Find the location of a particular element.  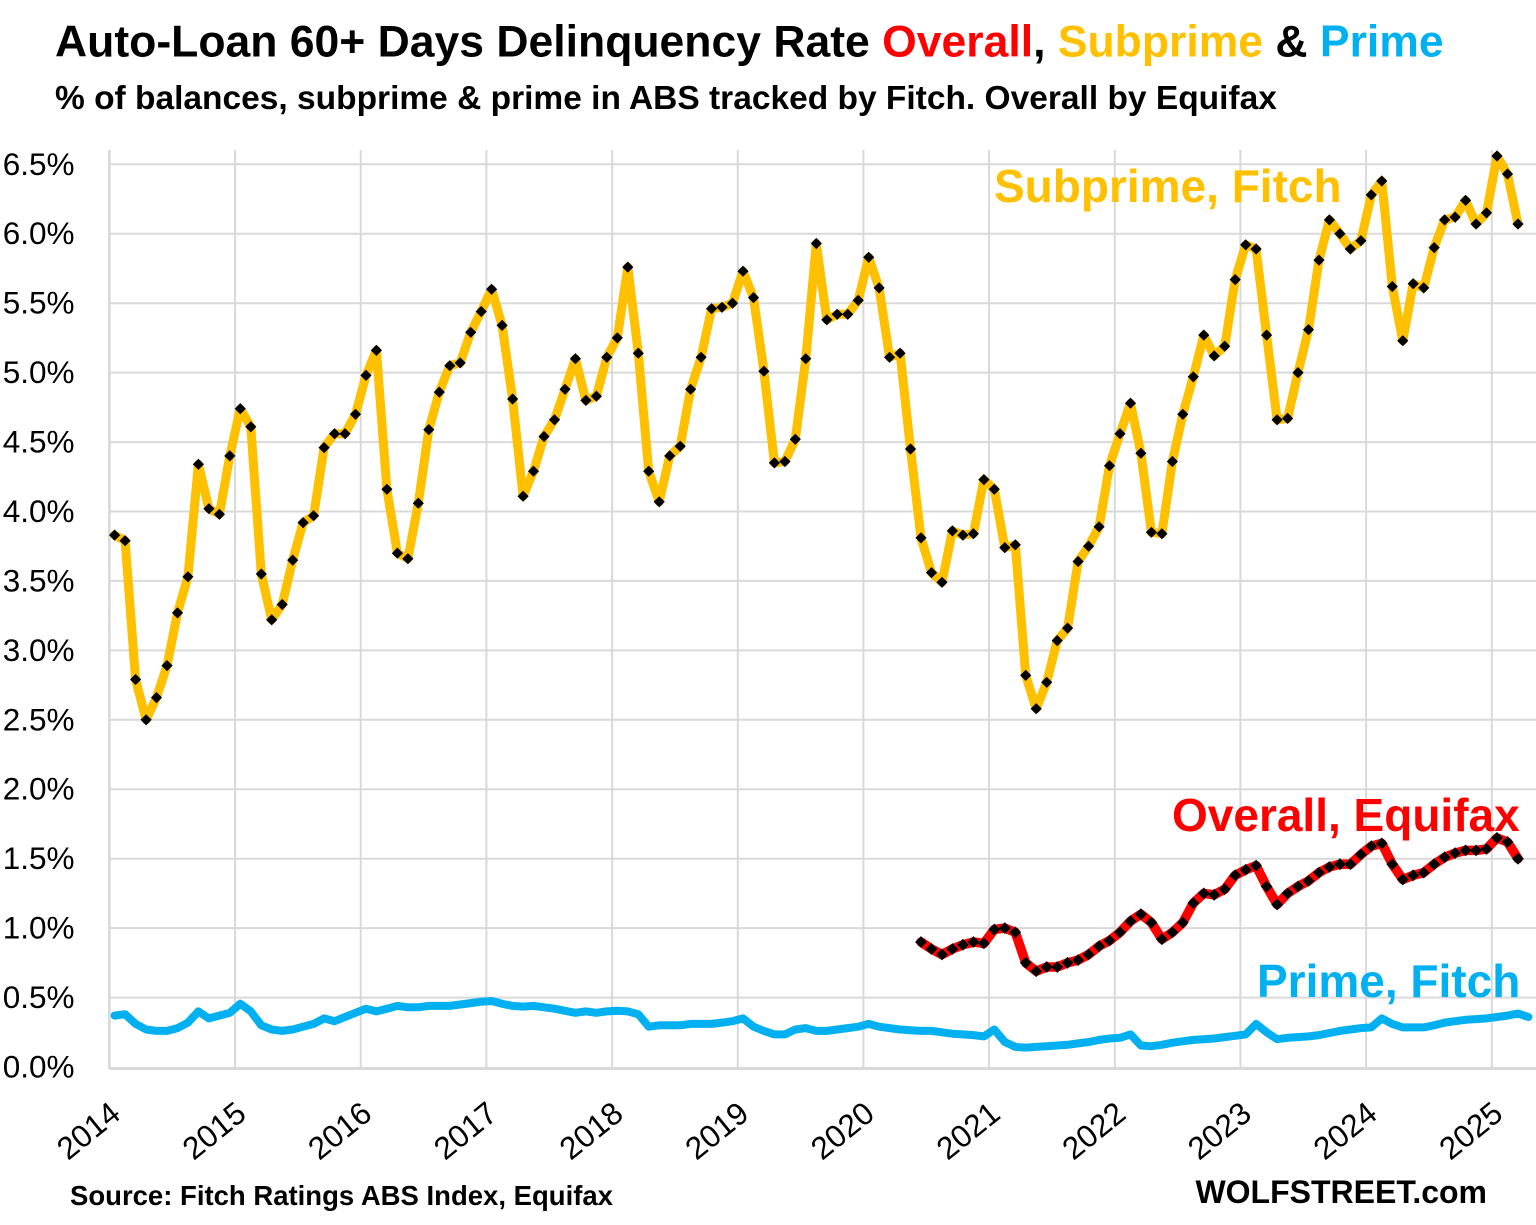

svg-text: 4.0% is located at coordinates (39, 511).